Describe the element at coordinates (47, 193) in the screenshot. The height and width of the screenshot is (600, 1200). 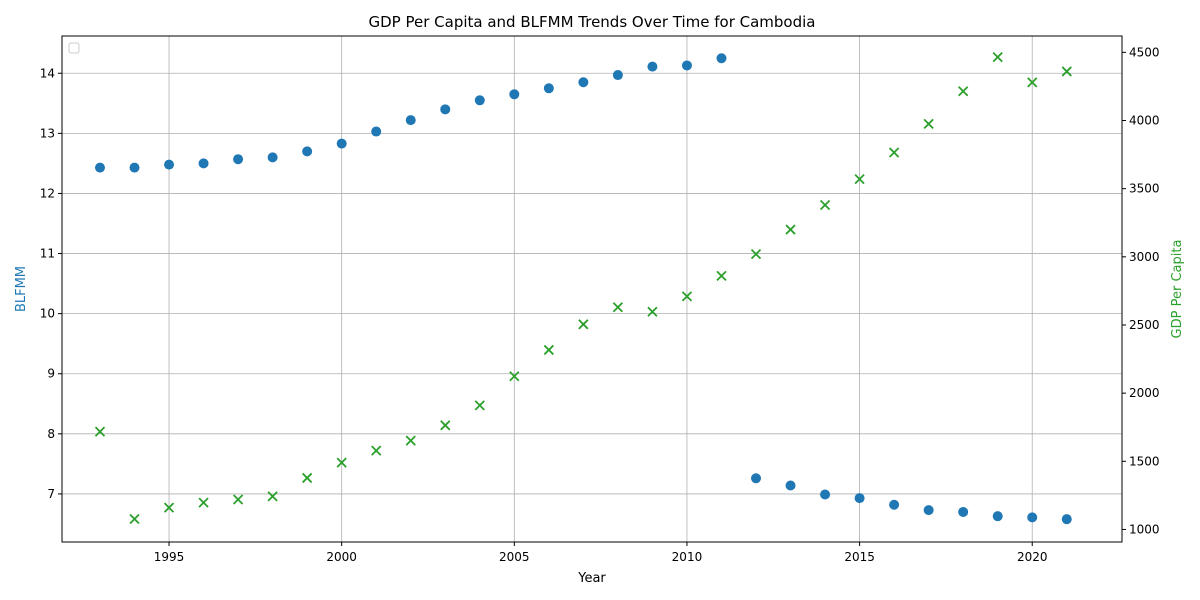
I see `y-left-tick-label: 12` at that location.